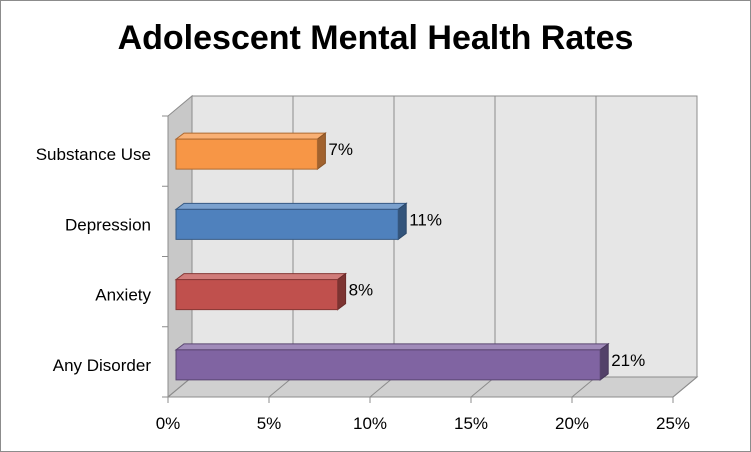 Image resolution: width=751 pixels, height=452 pixels. Describe the element at coordinates (375, 38) in the screenshot. I see `chart-title: Adolescent Mental Health Rates` at that location.